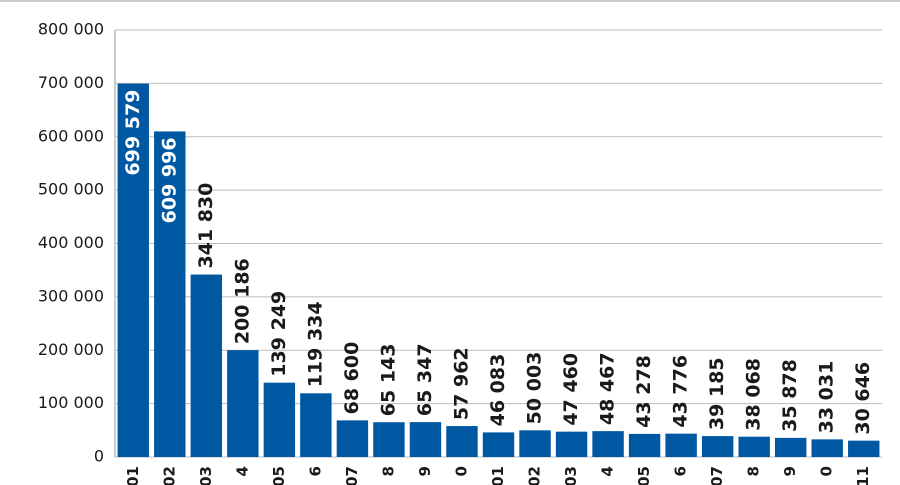 The width and height of the screenshot is (900, 485). What do you see at coordinates (461, 383) in the screenshot?
I see `value-label: 57 962` at bounding box center [461, 383].